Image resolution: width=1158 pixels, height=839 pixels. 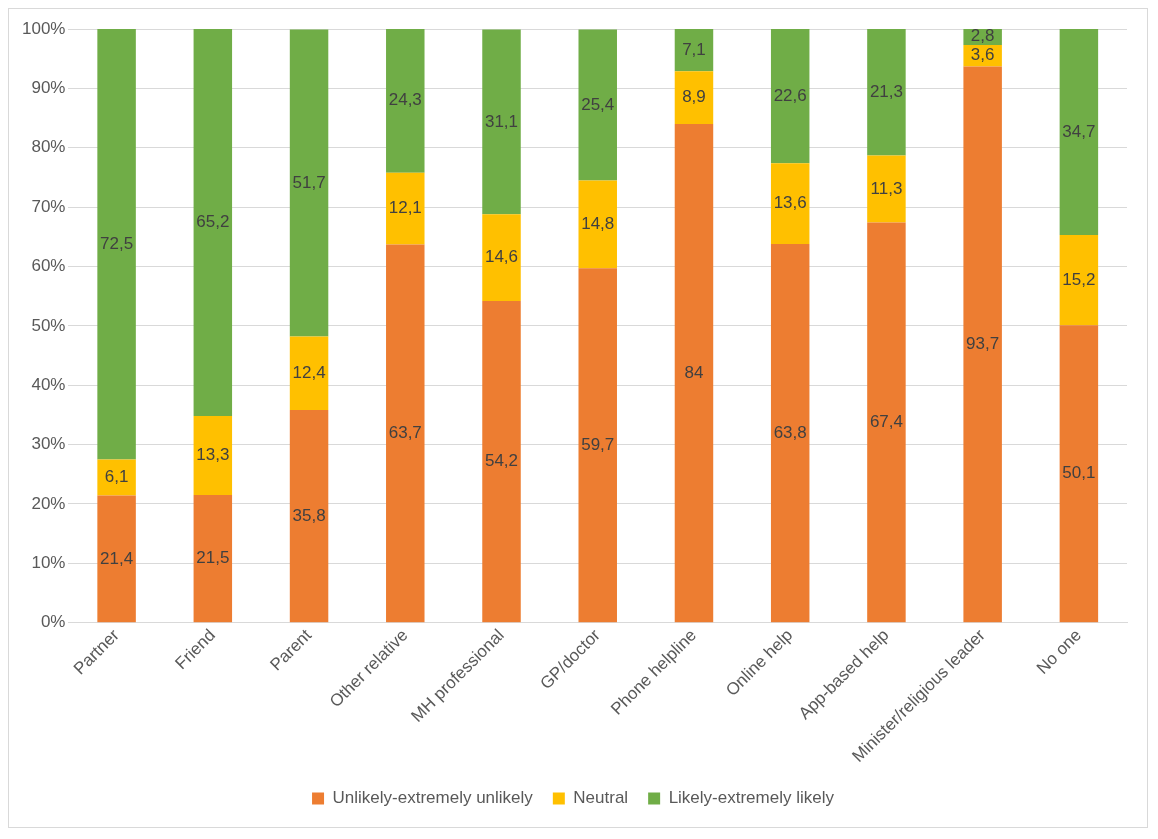 What do you see at coordinates (48, 503) in the screenshot?
I see `y-tick-label: 20%` at bounding box center [48, 503].